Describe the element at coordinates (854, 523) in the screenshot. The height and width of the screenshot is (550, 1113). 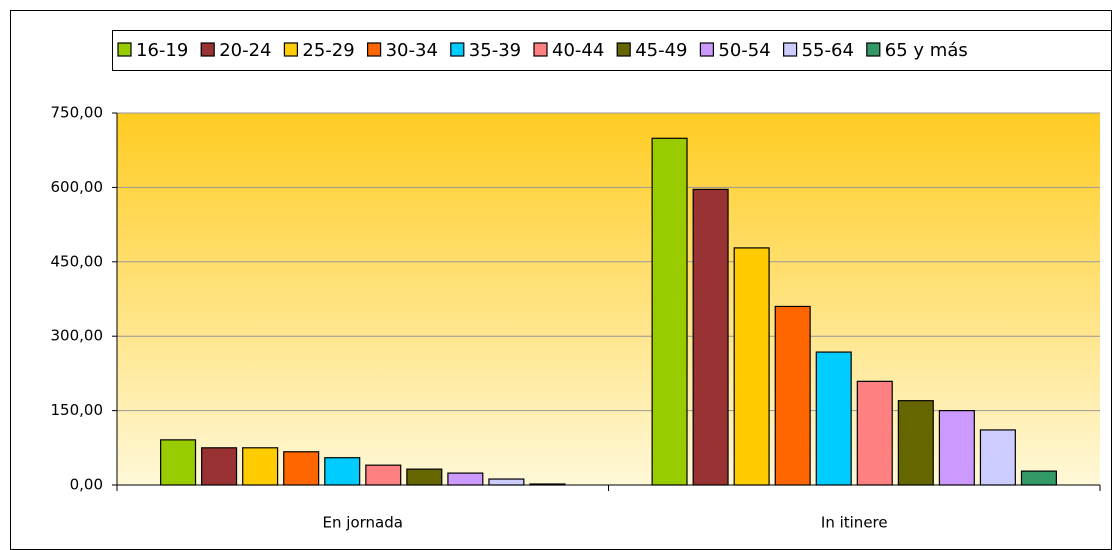
I see `x-tick-label: In itinere` at that location.